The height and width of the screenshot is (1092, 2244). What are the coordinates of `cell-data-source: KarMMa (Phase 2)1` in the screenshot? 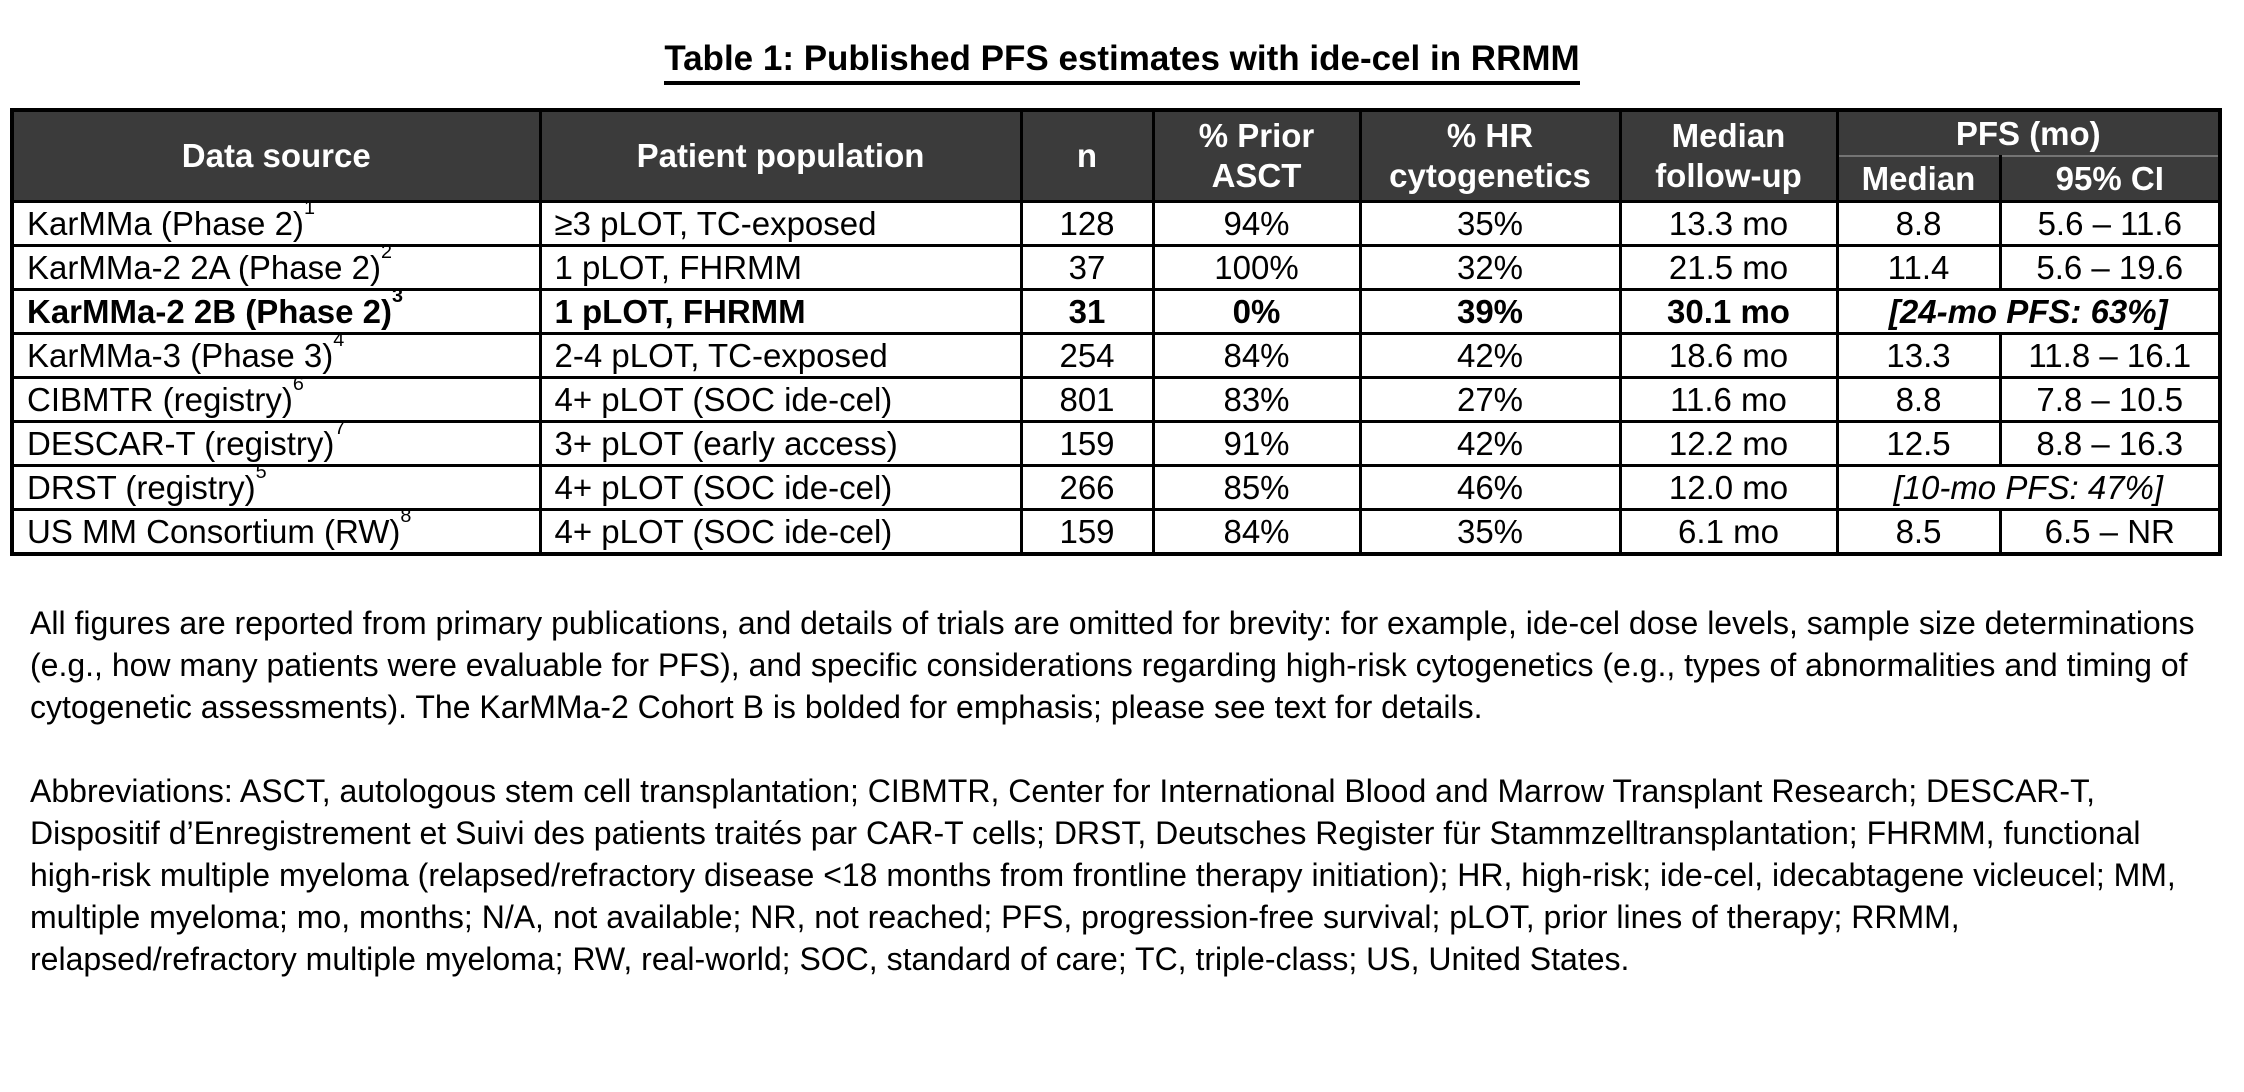 It's located at (276, 223).